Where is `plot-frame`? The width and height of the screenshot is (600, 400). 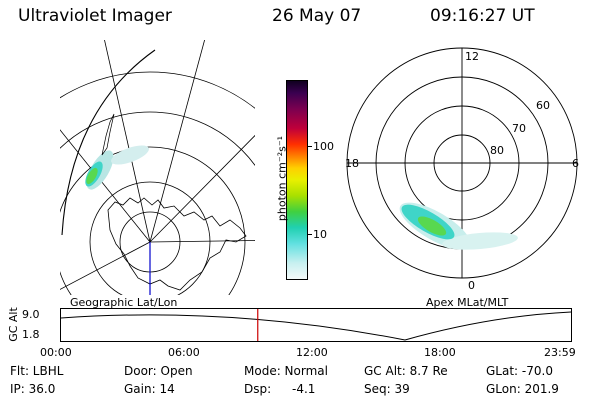
plot-frame is located at coordinates (316, 325).